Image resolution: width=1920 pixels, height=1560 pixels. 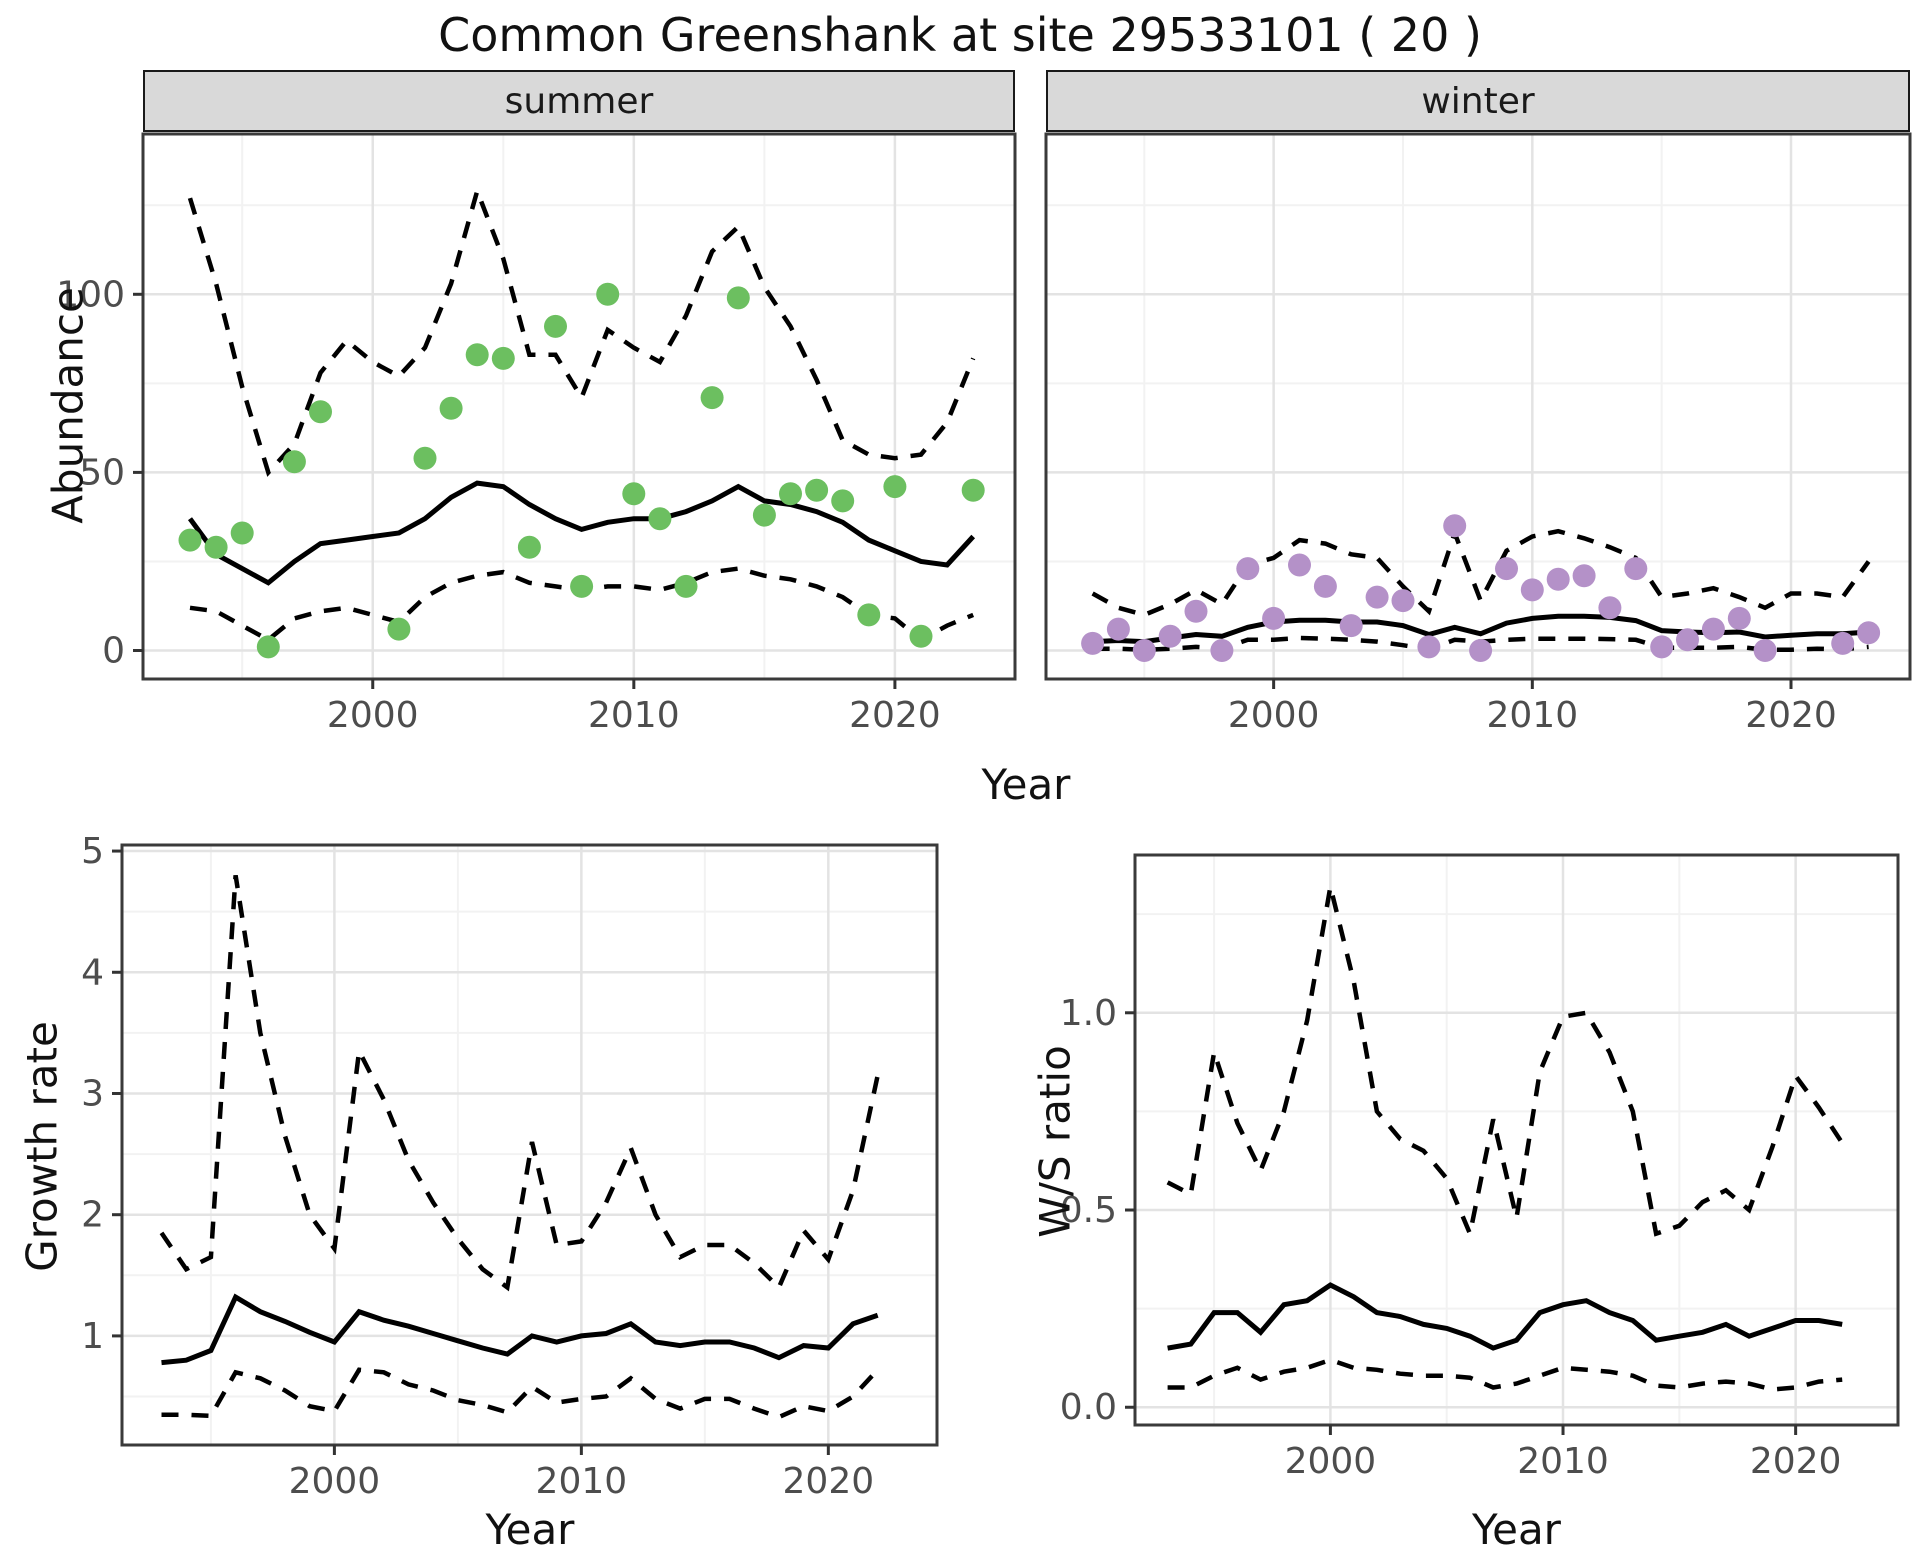 I want to click on ws-axis-ticks: 2000 2010 2020 0.0 0.5 1.0, so click(x=1451, y=1237).